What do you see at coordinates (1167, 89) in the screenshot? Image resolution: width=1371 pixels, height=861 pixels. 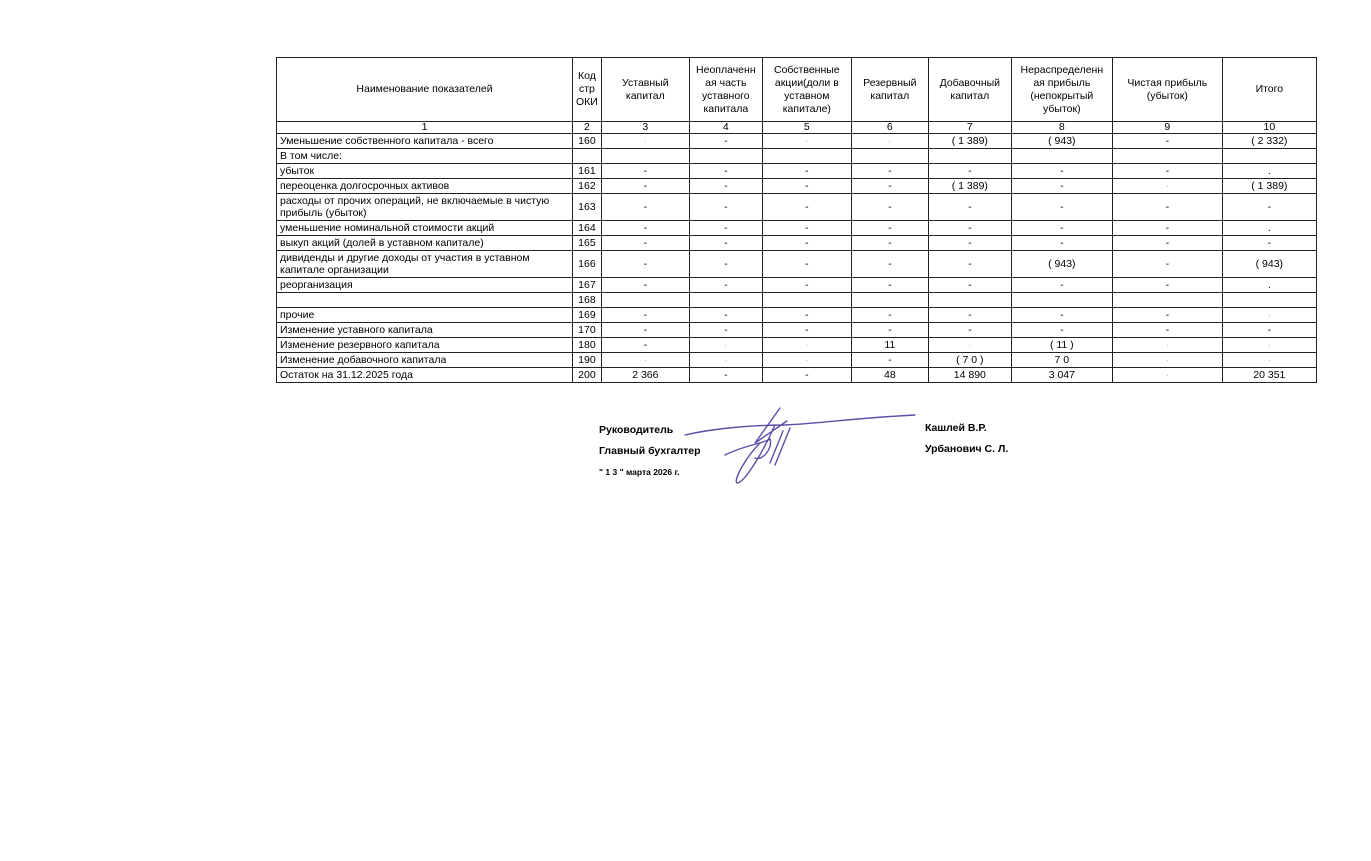 I see `column-header: Чистая прибыль (убыток)` at bounding box center [1167, 89].